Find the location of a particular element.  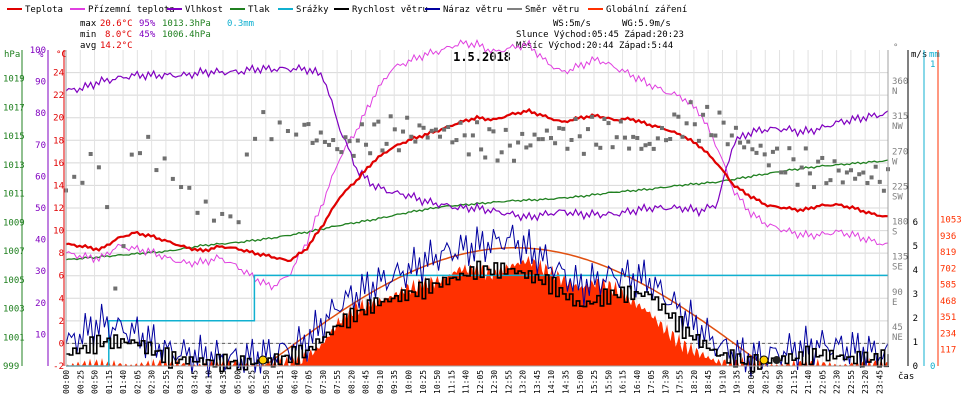

legend-item-teplota: Teplota is located at coordinates (35, 10).